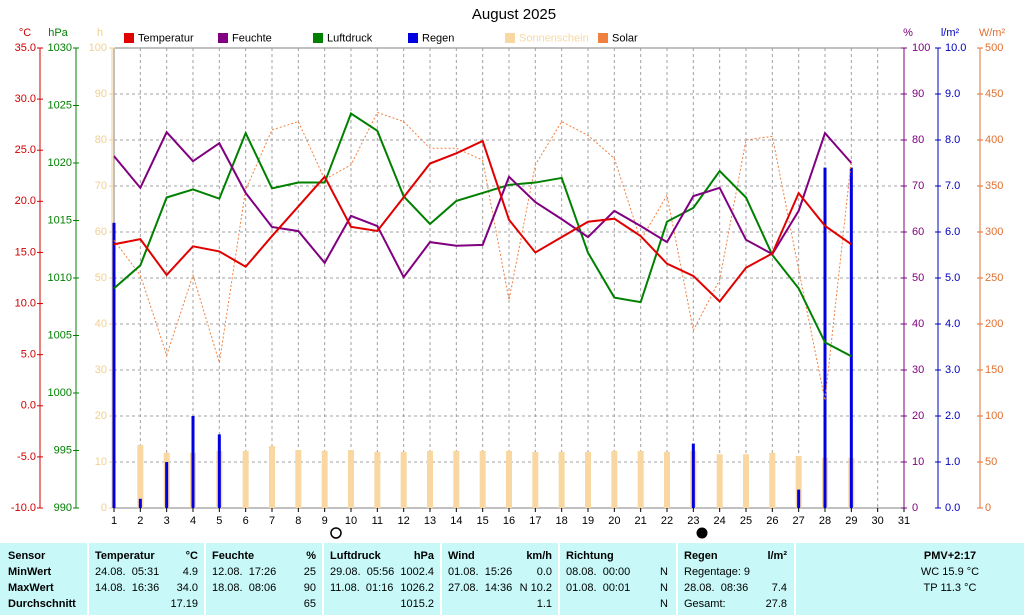  What do you see at coordinates (746, 521) in the screenshot?
I see `x-tick-label: 25` at bounding box center [746, 521].